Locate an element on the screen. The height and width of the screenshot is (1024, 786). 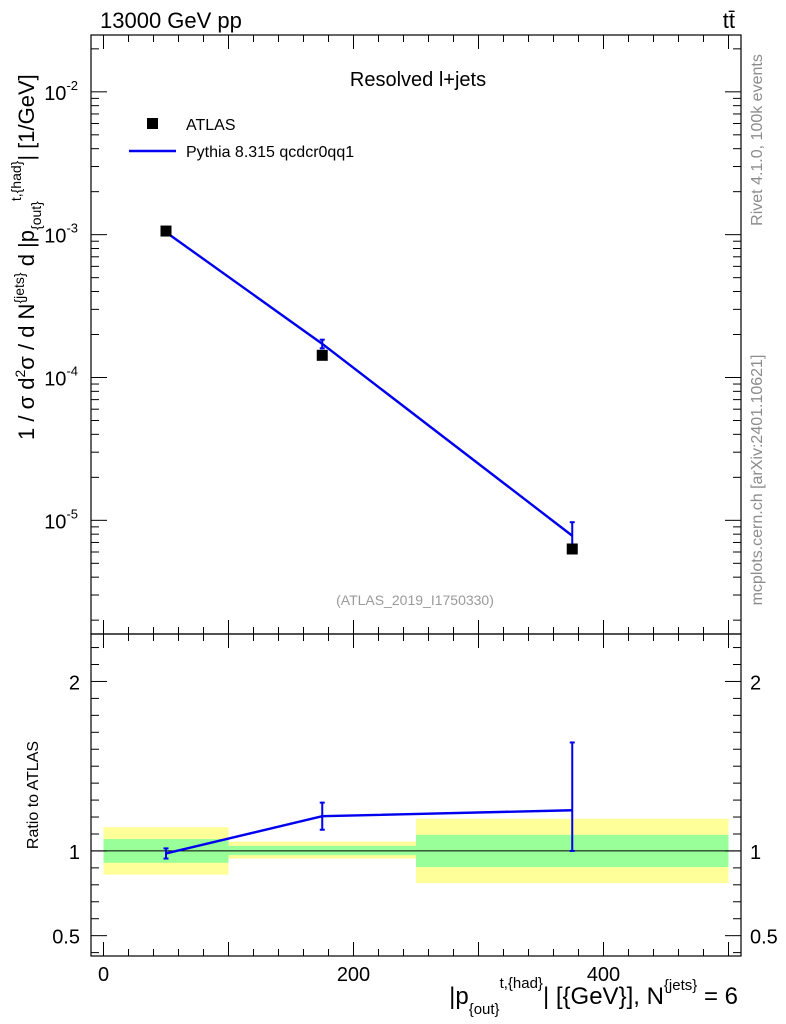
main-y-tick-label-3: 10⁻² is located at coordinates (61, 91).